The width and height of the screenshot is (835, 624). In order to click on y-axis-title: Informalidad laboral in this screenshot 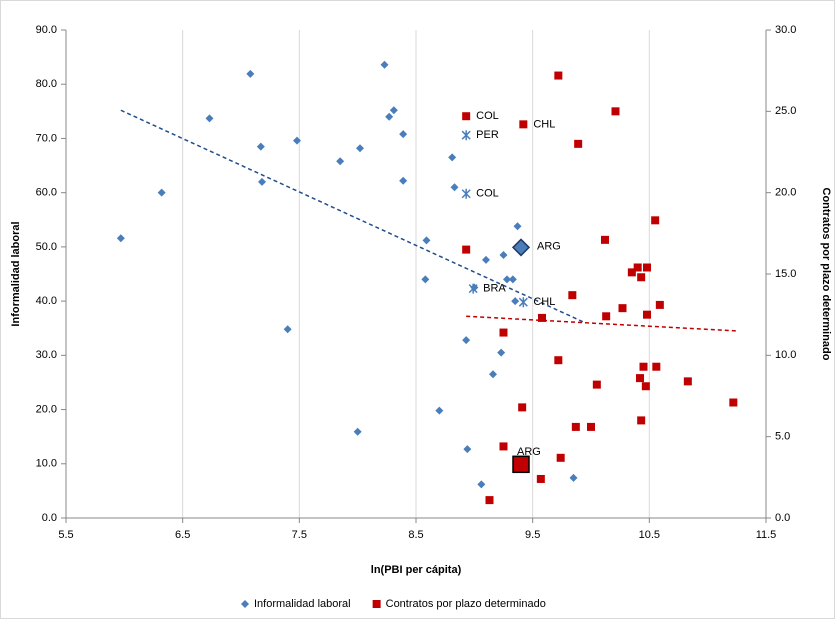, I will do `click(16, 273)`.